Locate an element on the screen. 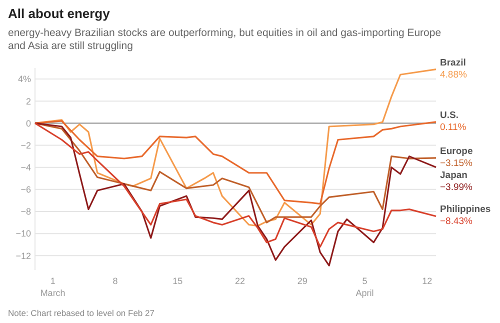 The image size is (500, 323). x-tick-label: 5 April is located at coordinates (365, 287).